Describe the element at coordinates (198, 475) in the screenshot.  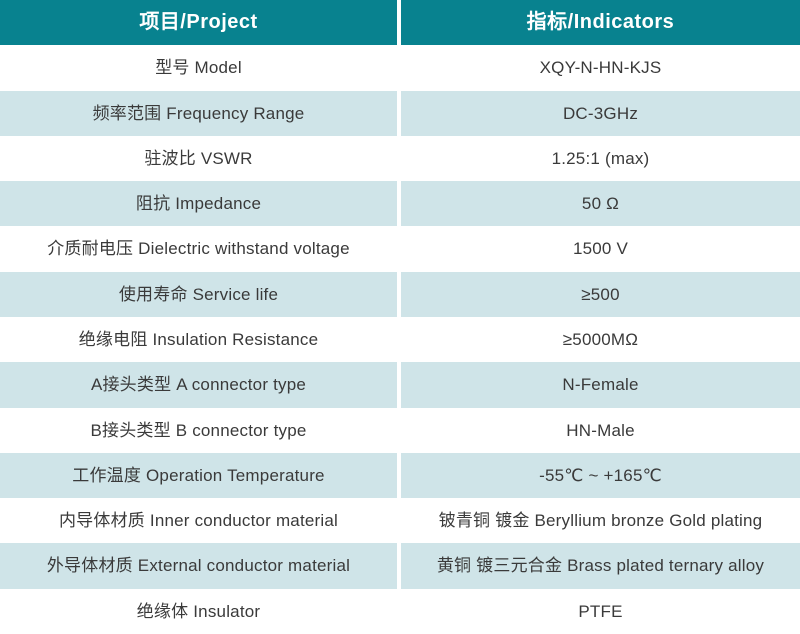
I see `project-cell-operation-temperature: 工作温度 Operation Temperature` at that location.